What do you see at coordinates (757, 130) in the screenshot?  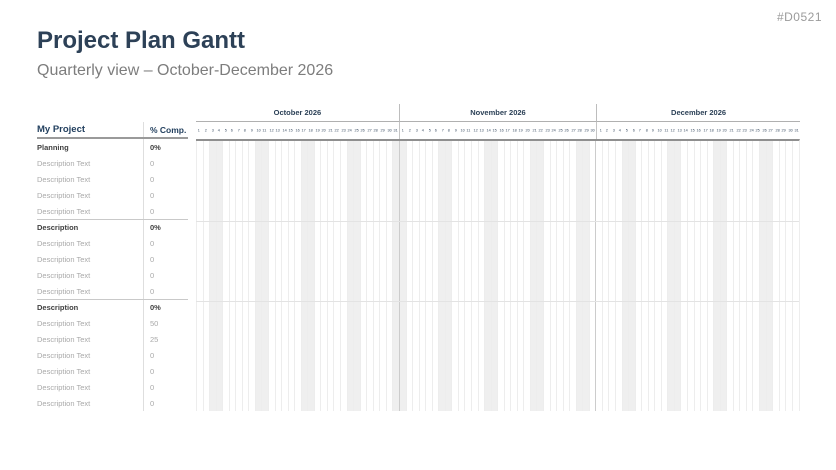 I see `day-number-cell: 25` at bounding box center [757, 130].